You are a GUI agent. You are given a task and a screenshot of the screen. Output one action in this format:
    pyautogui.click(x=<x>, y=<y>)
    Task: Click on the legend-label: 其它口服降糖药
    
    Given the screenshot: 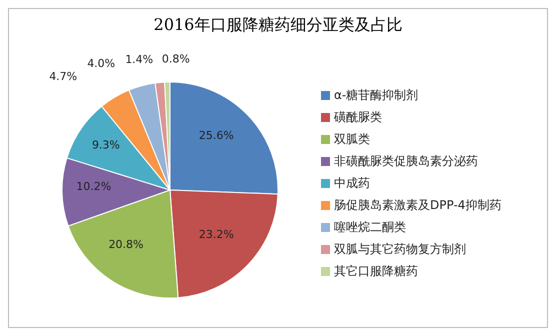 What is the action you would take?
    pyautogui.click(x=376, y=271)
    